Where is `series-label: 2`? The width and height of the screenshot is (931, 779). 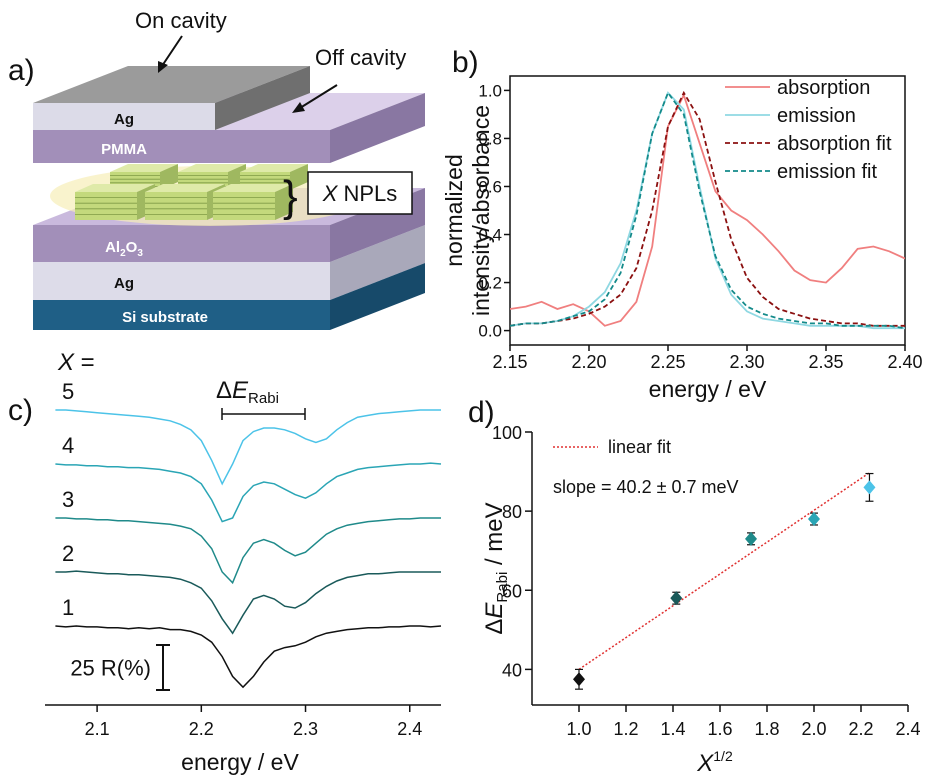 series-label: 2 is located at coordinates (68, 553).